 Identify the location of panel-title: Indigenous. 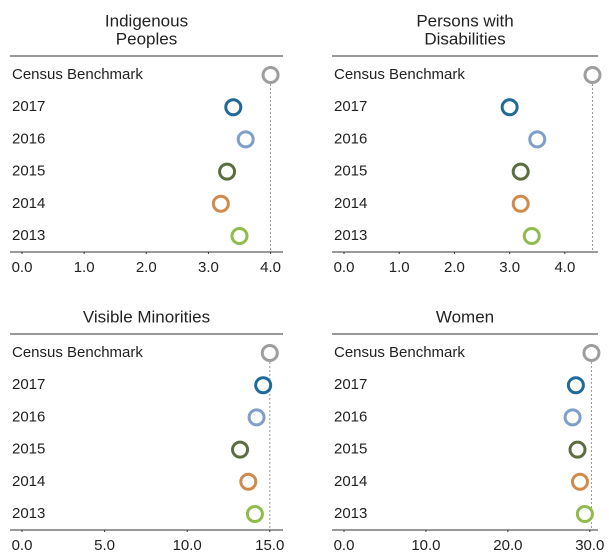
(146, 20).